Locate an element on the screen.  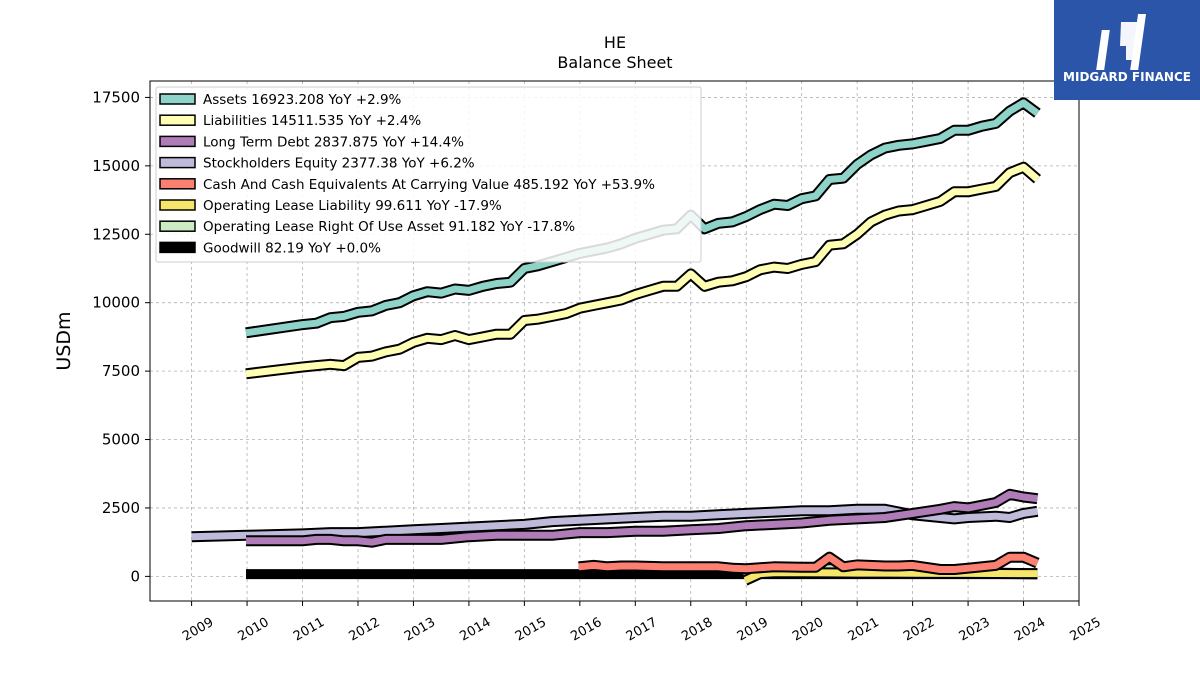
legend-entry: Stockholders Equity 2377.38 YoY +6.2% is located at coordinates (339, 164).